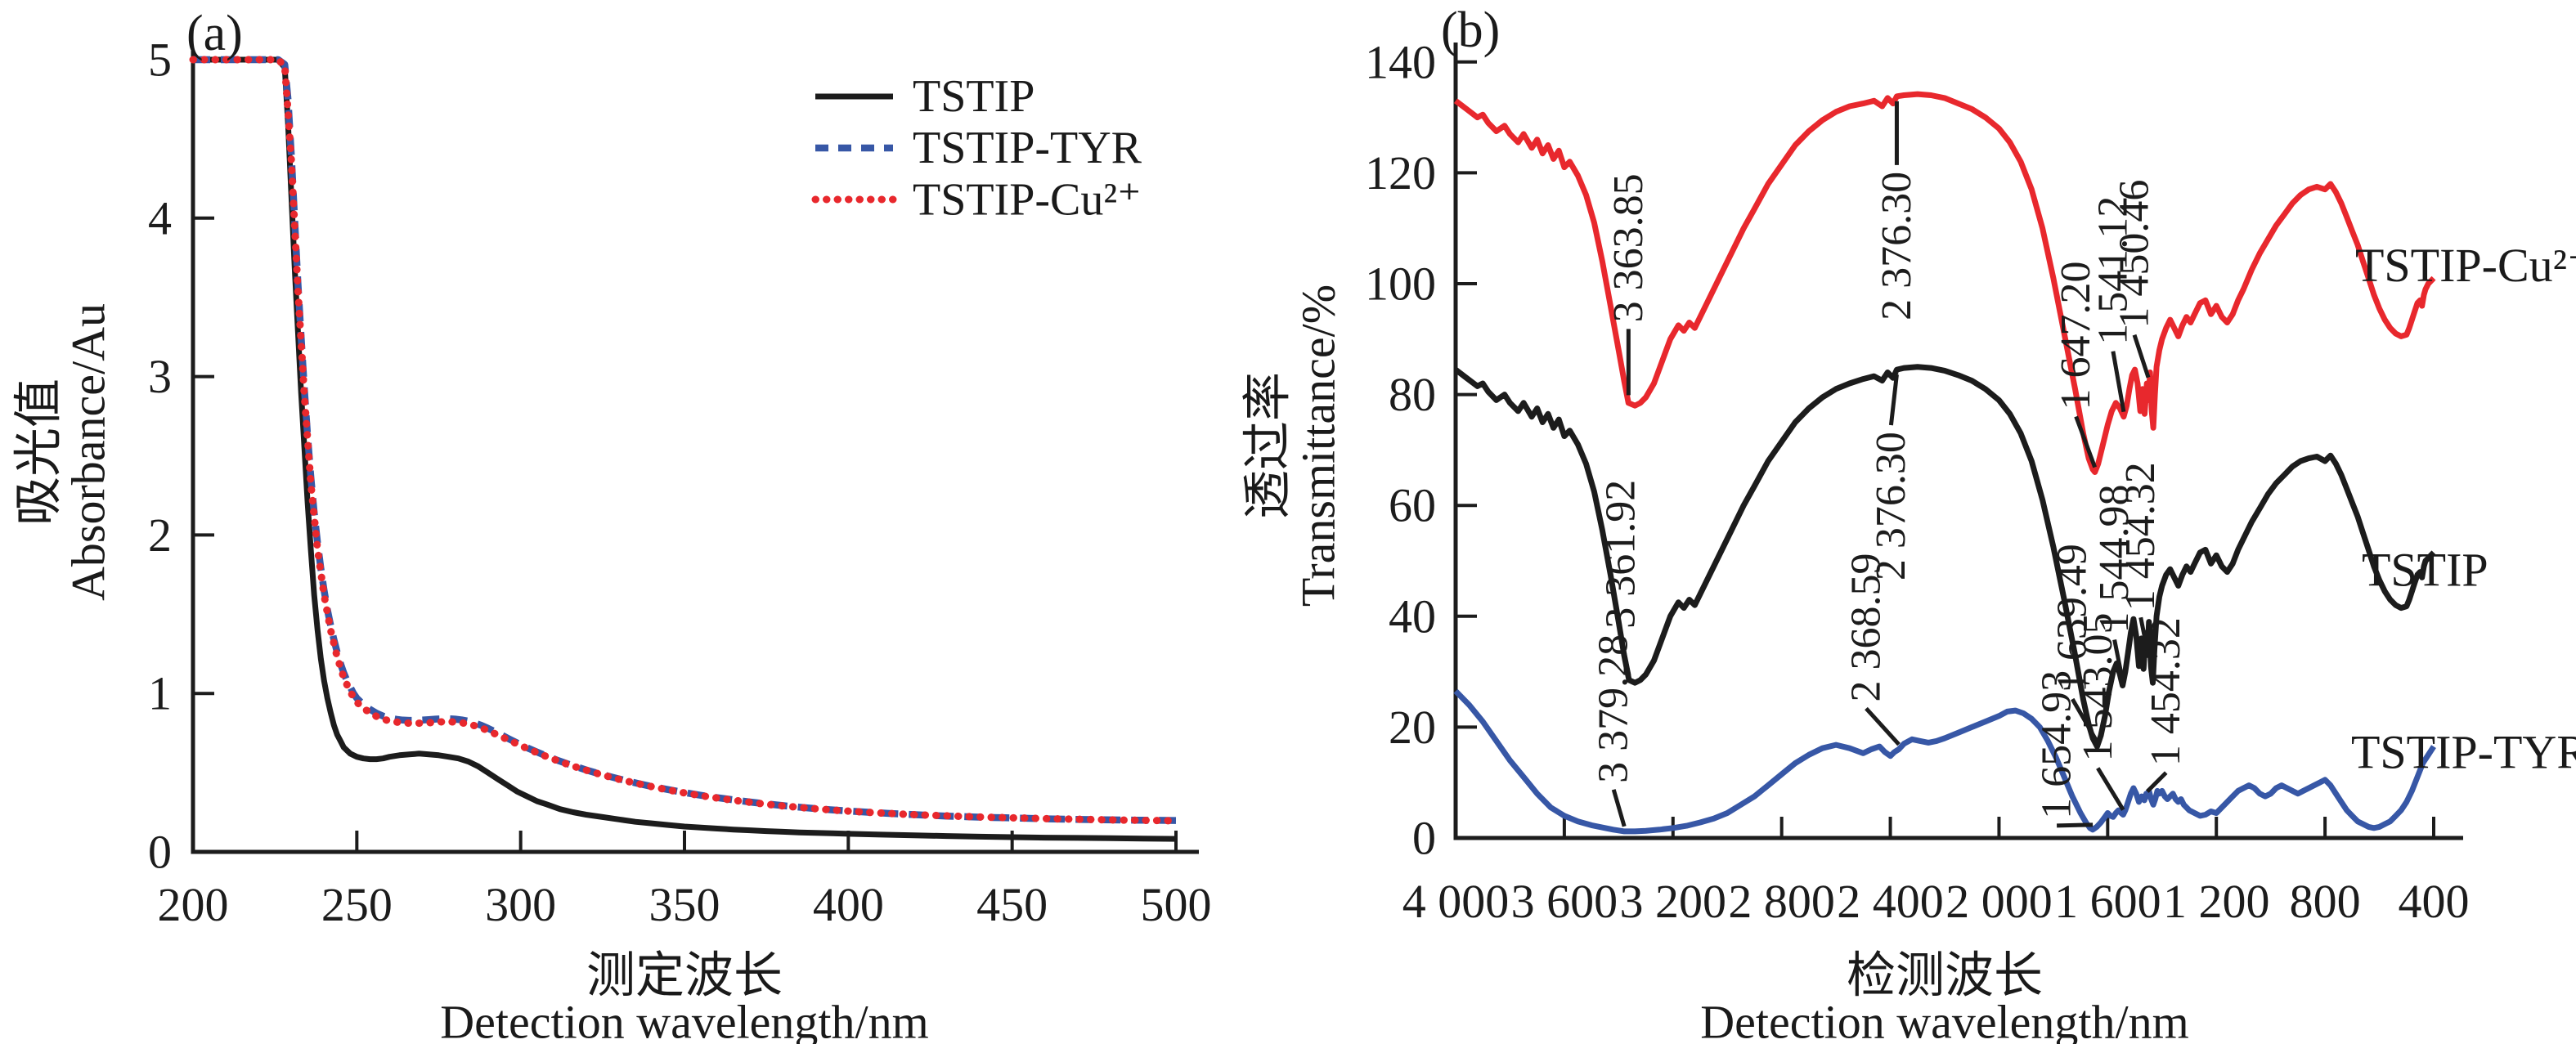 This screenshot has width=2576, height=1044. What do you see at coordinates (974, 96) in the screenshot?
I see `legend-item-tstip: TSTIP` at bounding box center [974, 96].